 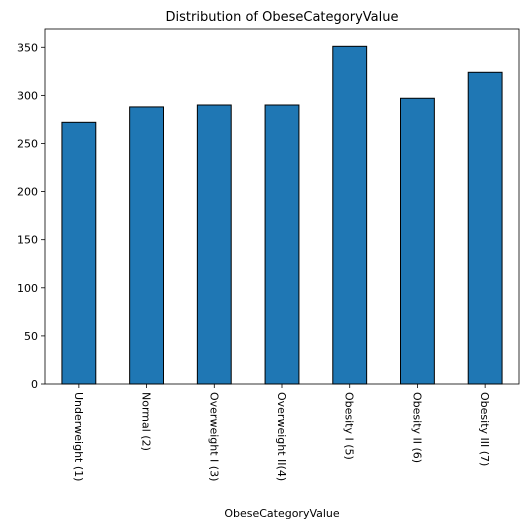 I want to click on y-tick-label: 200, so click(x=27, y=192).